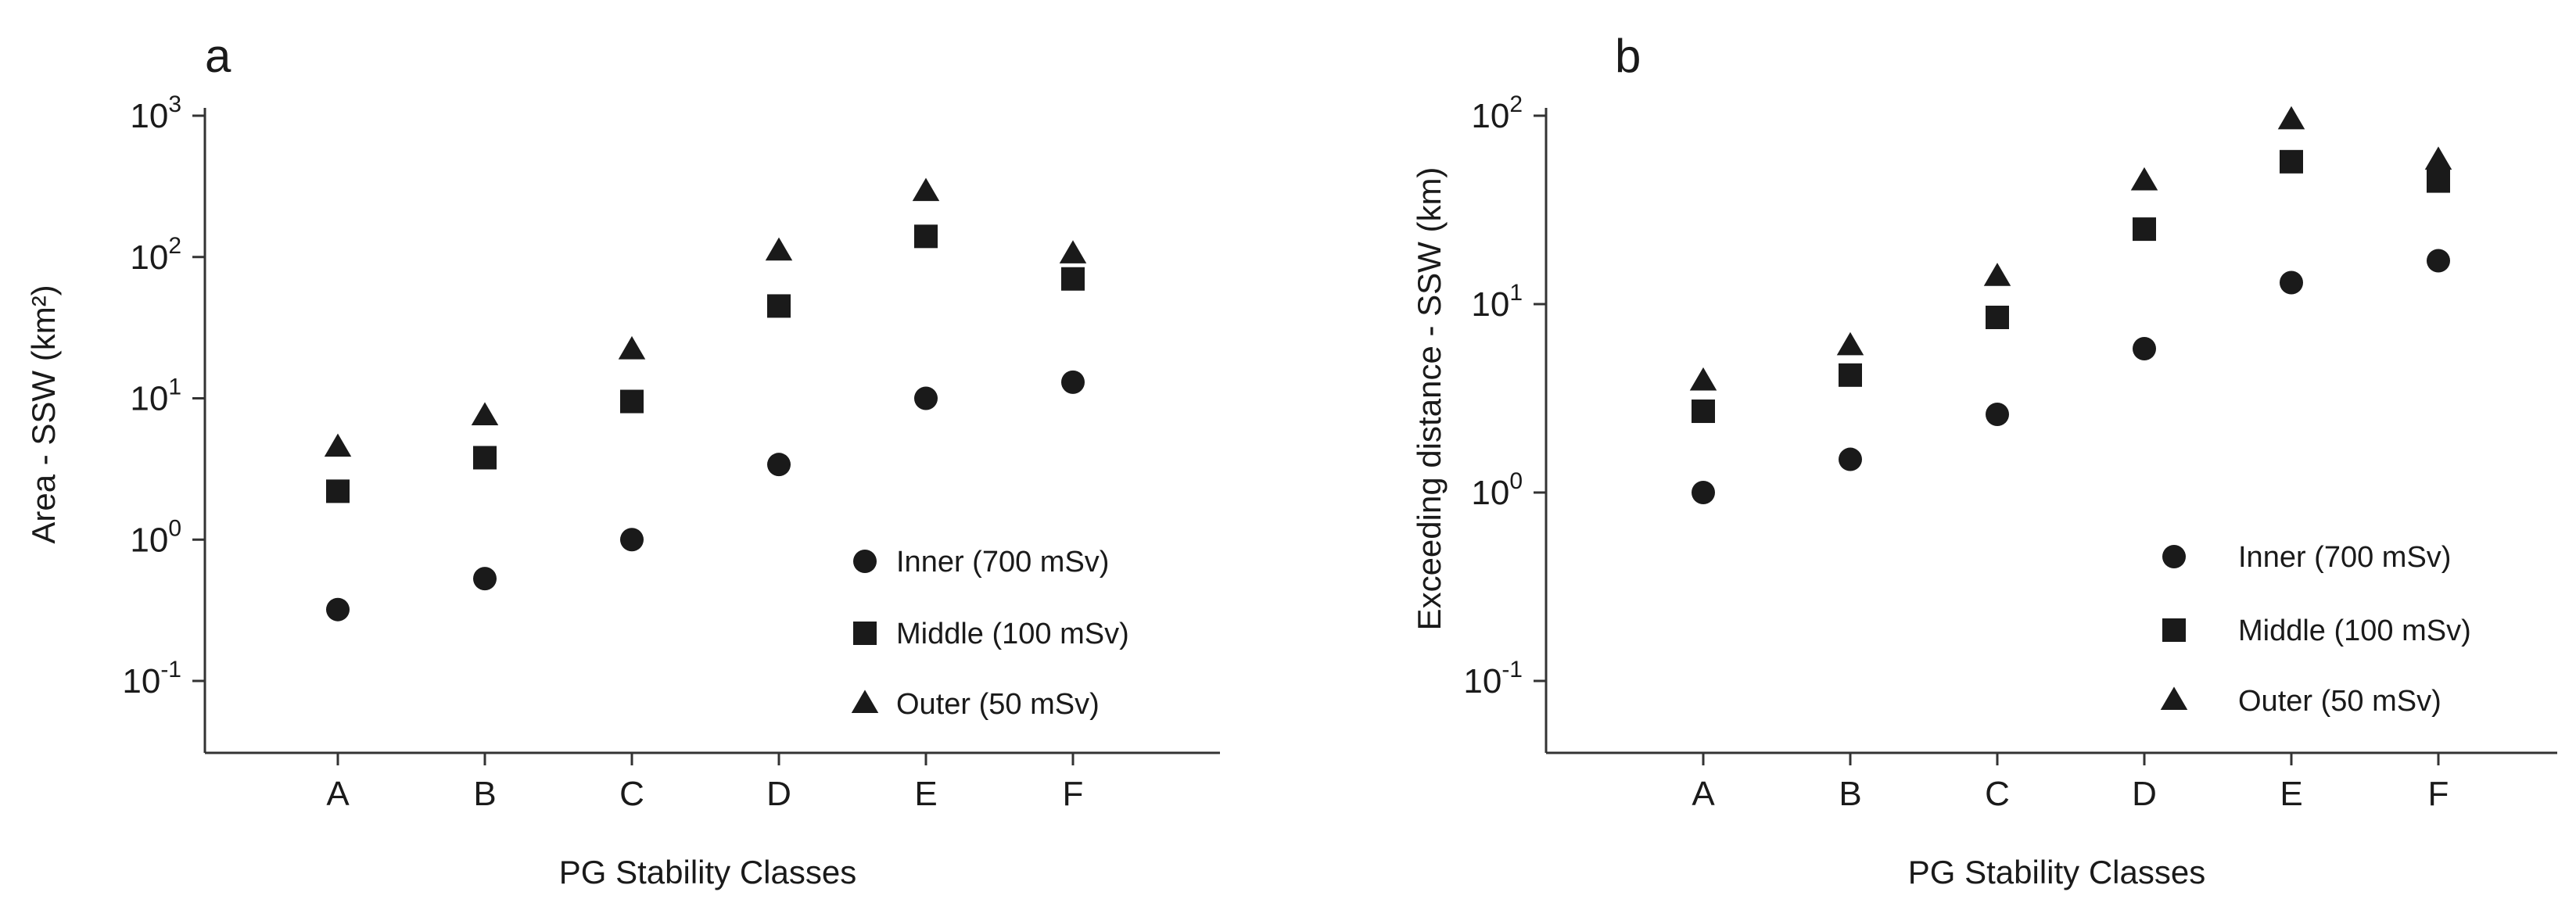 This screenshot has height=910, width=2576. What do you see at coordinates (44, 414) in the screenshot?
I see `y-axis-title: Area - SSW (km²)` at bounding box center [44, 414].